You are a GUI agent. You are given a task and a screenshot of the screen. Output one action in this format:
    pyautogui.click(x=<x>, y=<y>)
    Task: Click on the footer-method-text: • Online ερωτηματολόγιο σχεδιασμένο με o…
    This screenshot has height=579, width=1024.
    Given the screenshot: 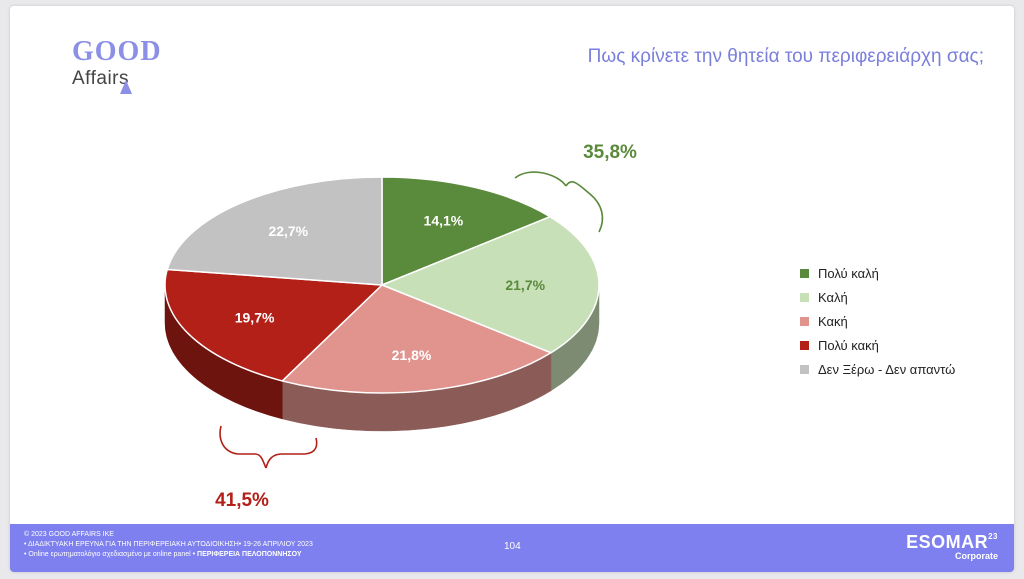 What is the action you would take?
    pyautogui.click(x=107, y=554)
    